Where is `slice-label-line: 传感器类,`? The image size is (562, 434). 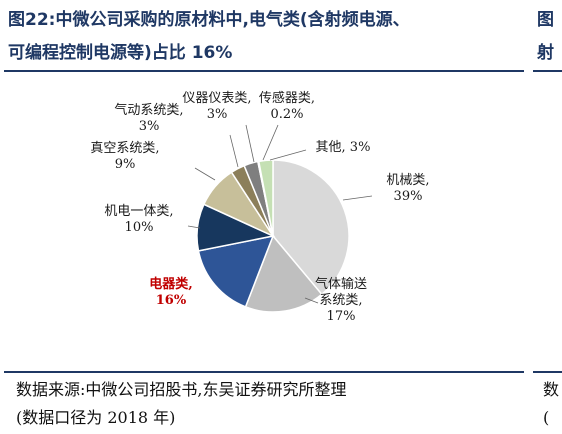 slice-label-line: 传感器类, is located at coordinates (287, 98).